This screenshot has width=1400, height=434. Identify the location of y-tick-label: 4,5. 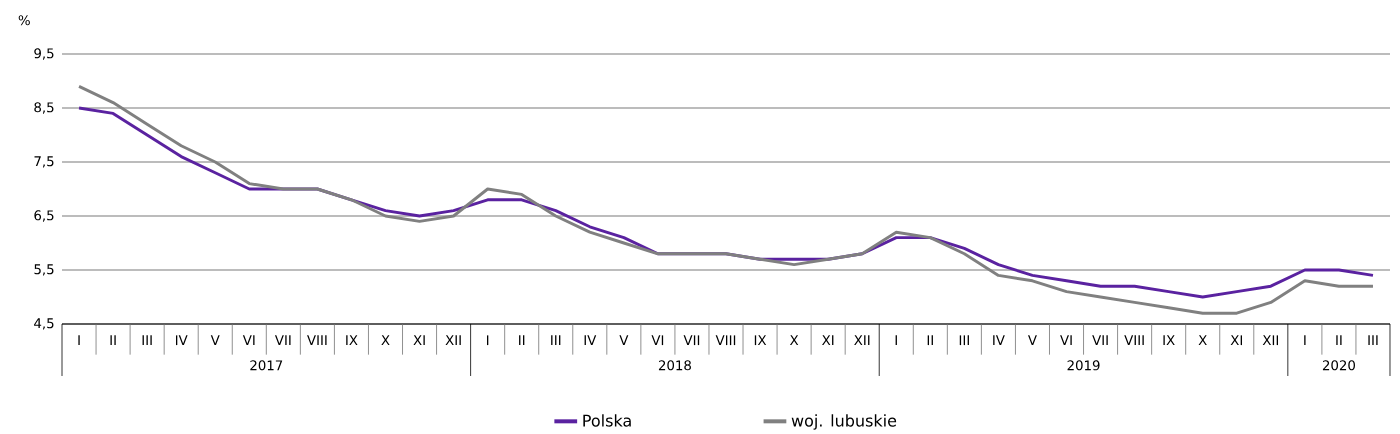
(44, 324).